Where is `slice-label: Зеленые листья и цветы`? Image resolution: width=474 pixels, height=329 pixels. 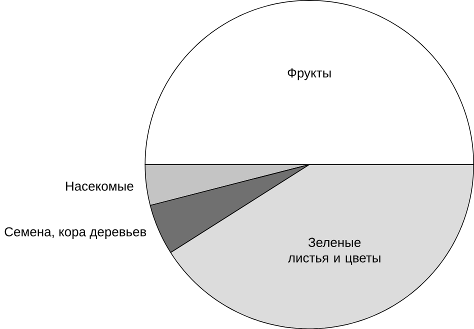
slice-label: Зеленые листья и цветы is located at coordinates (334, 251).